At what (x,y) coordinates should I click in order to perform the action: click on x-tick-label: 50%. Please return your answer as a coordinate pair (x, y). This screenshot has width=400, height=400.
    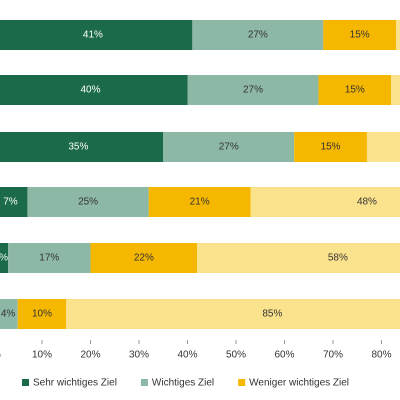
    Looking at the image, I should click on (236, 355).